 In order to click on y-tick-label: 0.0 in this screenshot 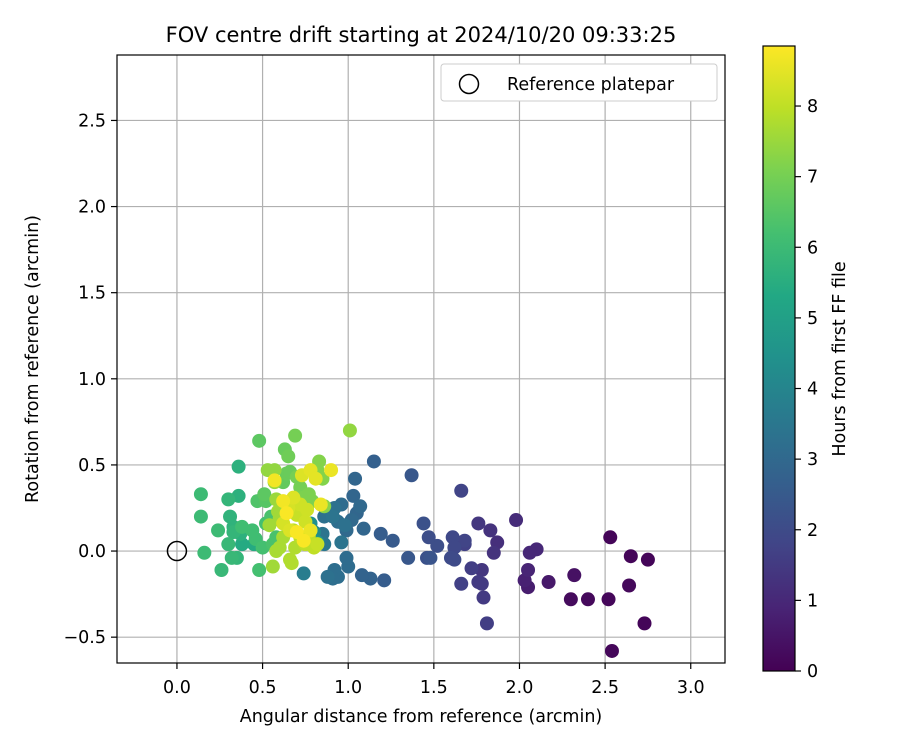, I will do `click(92, 552)`.